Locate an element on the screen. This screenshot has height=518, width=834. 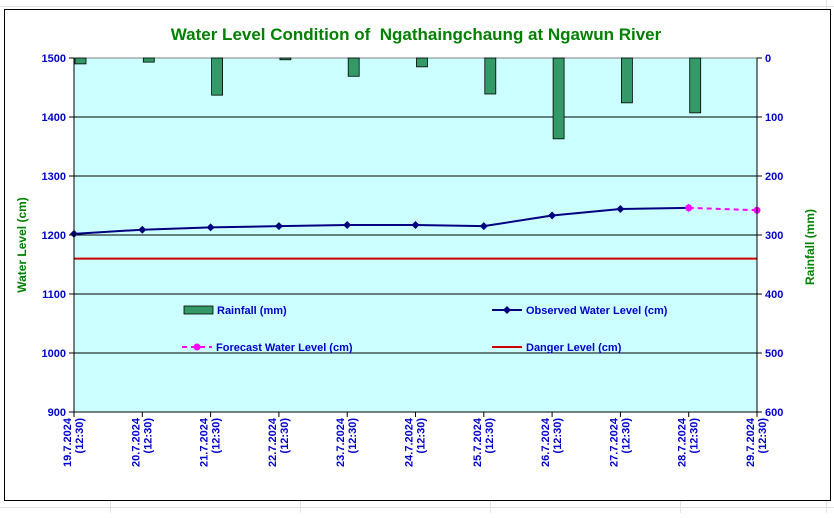
x-tick-label: 26.7.2024(12:30) is located at coordinates (552, 442).